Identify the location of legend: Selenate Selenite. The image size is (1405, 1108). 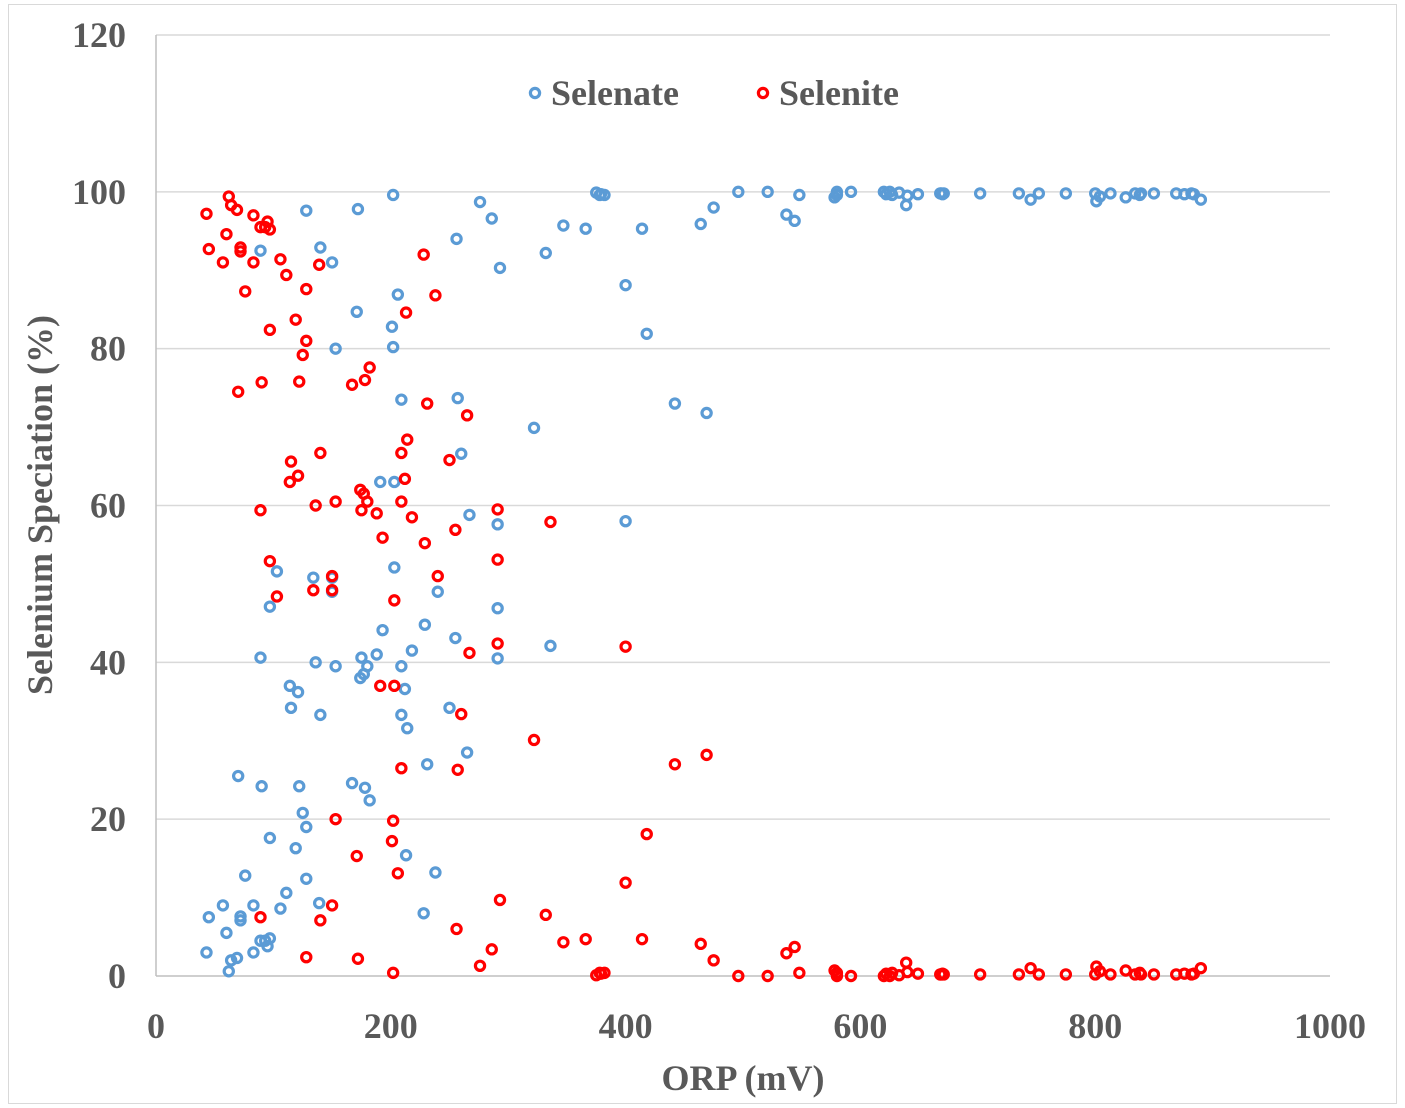
(713, 93).